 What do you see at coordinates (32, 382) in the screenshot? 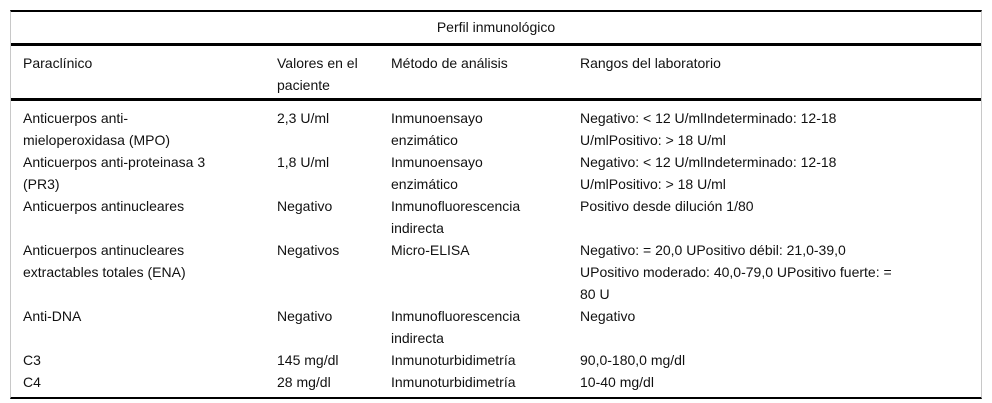
I see `cell-paraclinico: C4` at bounding box center [32, 382].